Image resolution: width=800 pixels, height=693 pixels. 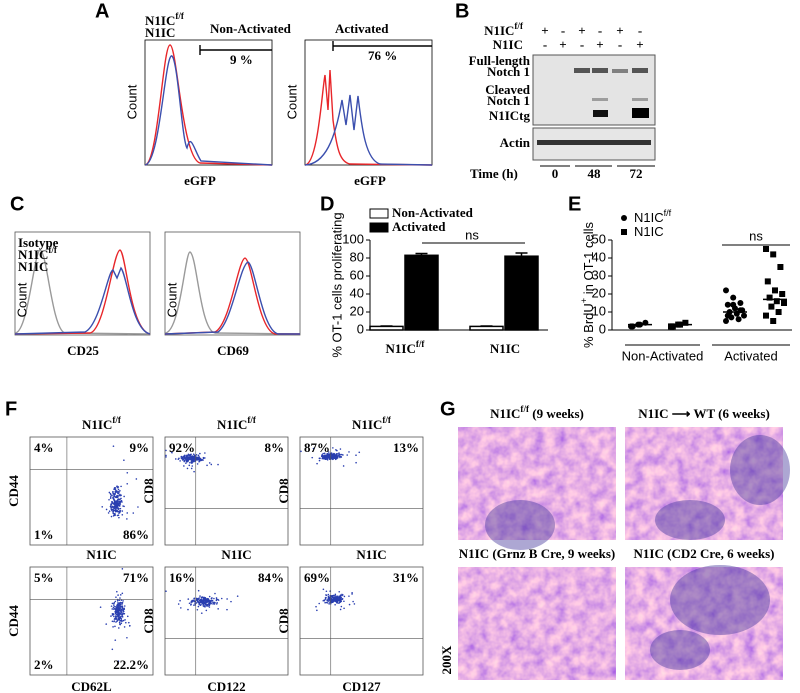 I want to click on trace, so click(x=232, y=298).